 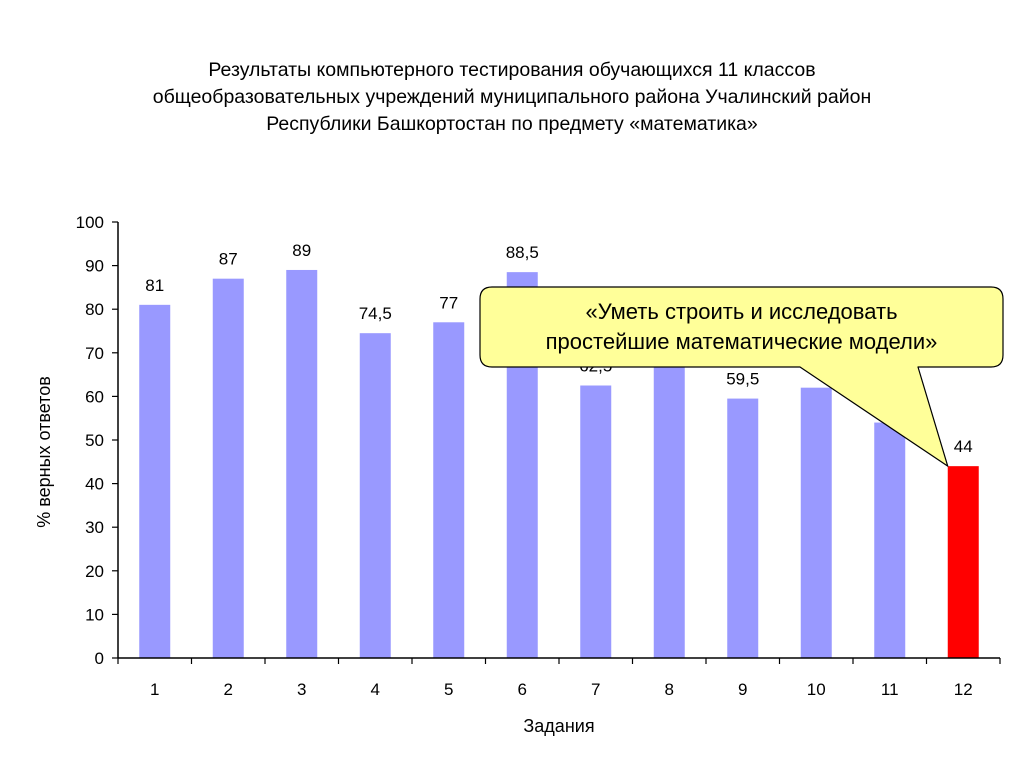 I want to click on y-tick-label-60: 60, so click(x=94, y=396).